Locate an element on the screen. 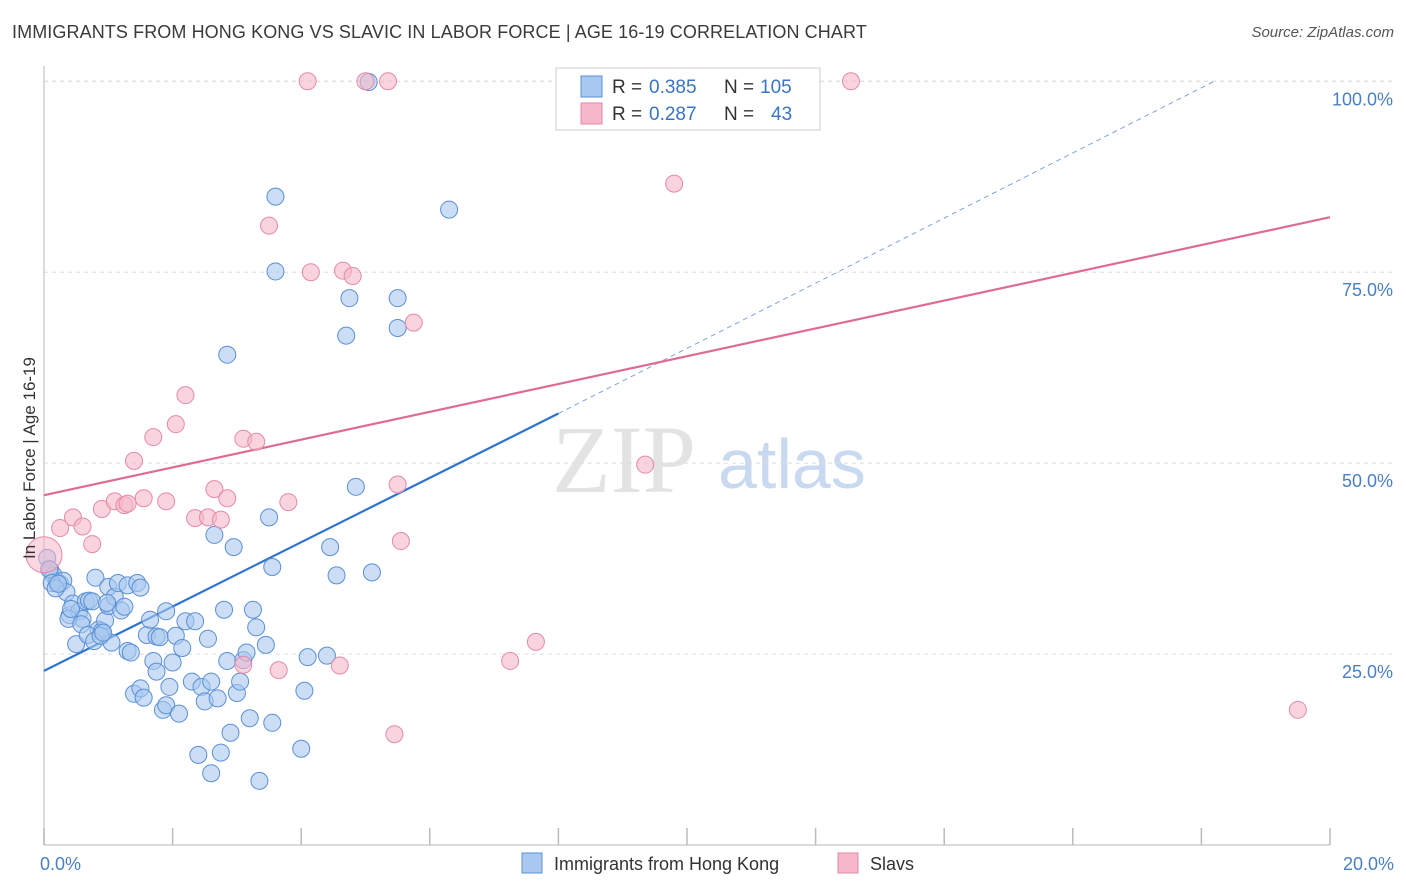  trendline-hong-kong is located at coordinates (301, 542).